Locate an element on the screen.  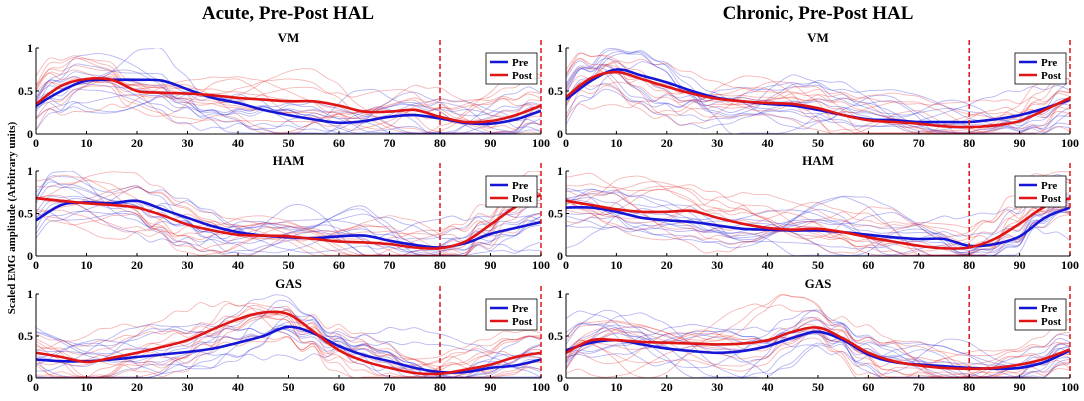
series-line-pre is located at coordinates (818, 96).